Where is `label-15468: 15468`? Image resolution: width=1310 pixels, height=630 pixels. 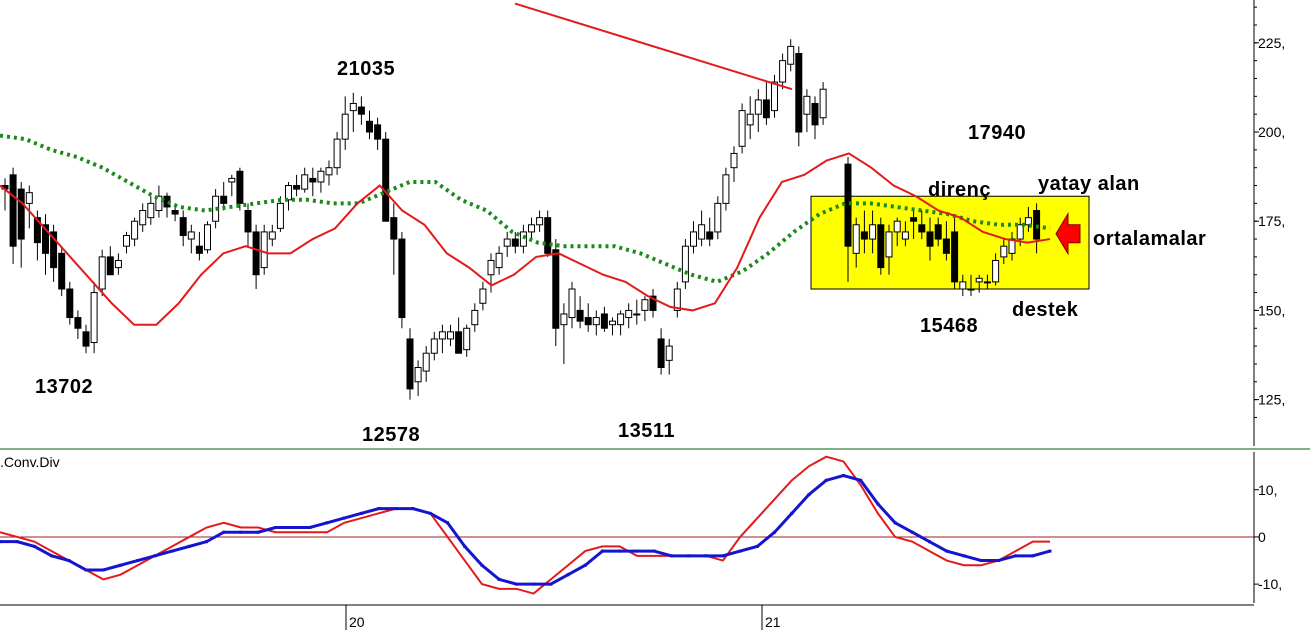 label-15468: 15468 is located at coordinates (949, 326).